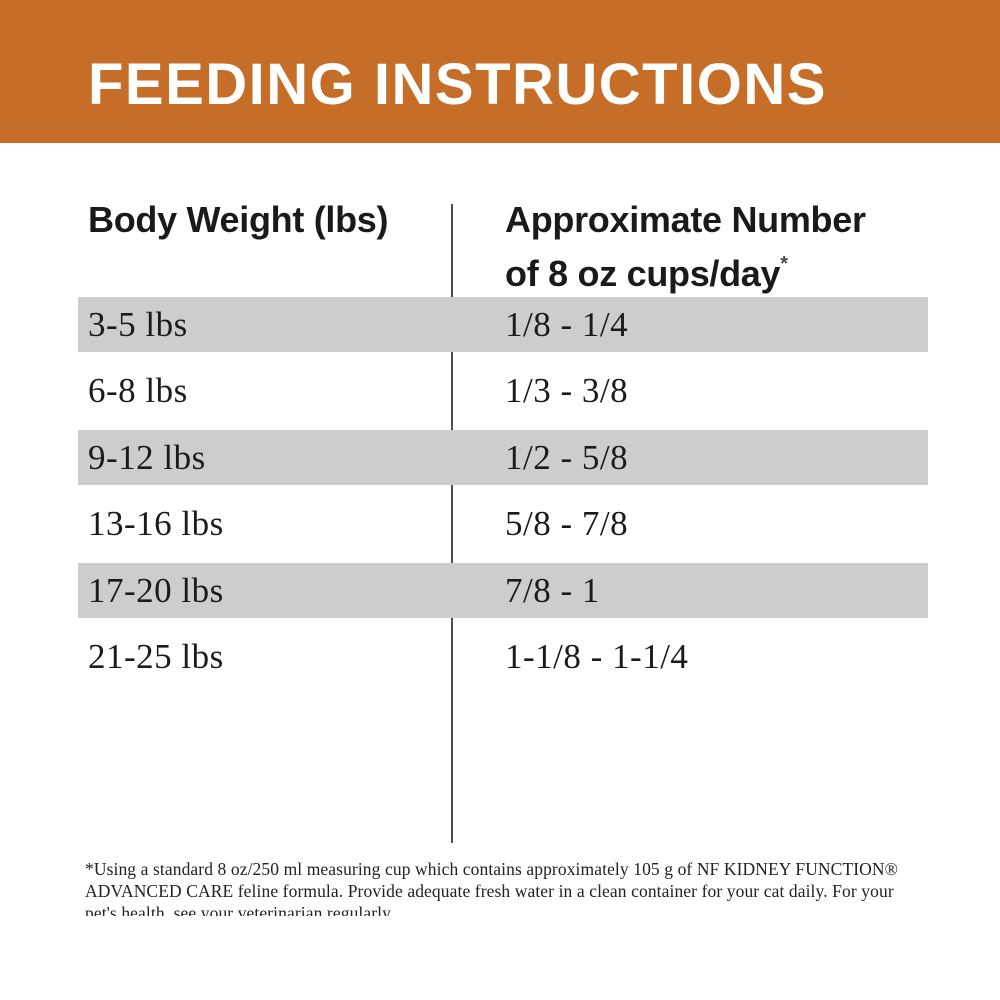  I want to click on page-title: FEEDING INSTRUCTIONS, so click(457, 84).